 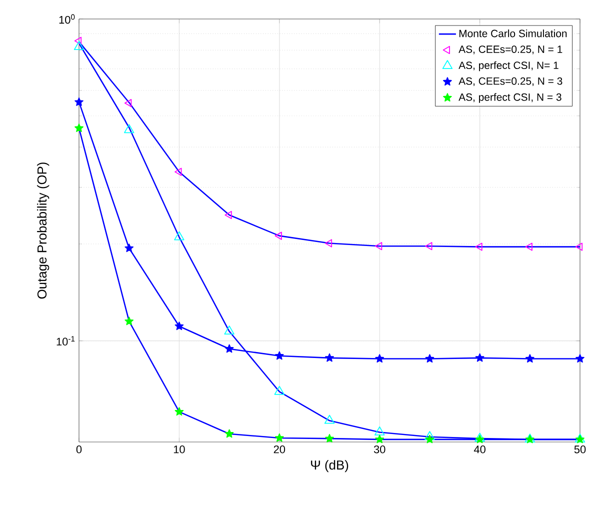 I want to click on legend-label: Monte Carlo Simulation, so click(x=513, y=34).